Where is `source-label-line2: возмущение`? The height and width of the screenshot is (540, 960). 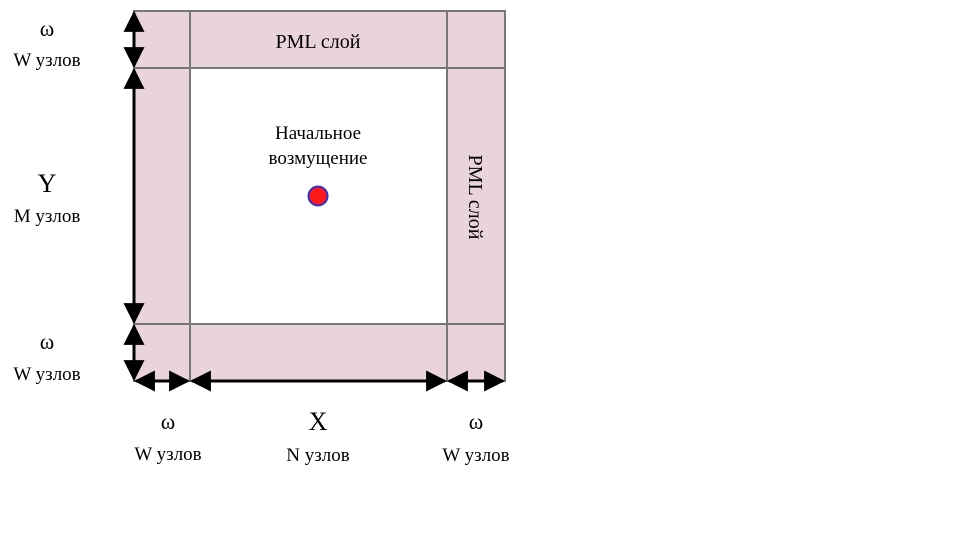 source-label-line2: возмущение is located at coordinates (318, 158).